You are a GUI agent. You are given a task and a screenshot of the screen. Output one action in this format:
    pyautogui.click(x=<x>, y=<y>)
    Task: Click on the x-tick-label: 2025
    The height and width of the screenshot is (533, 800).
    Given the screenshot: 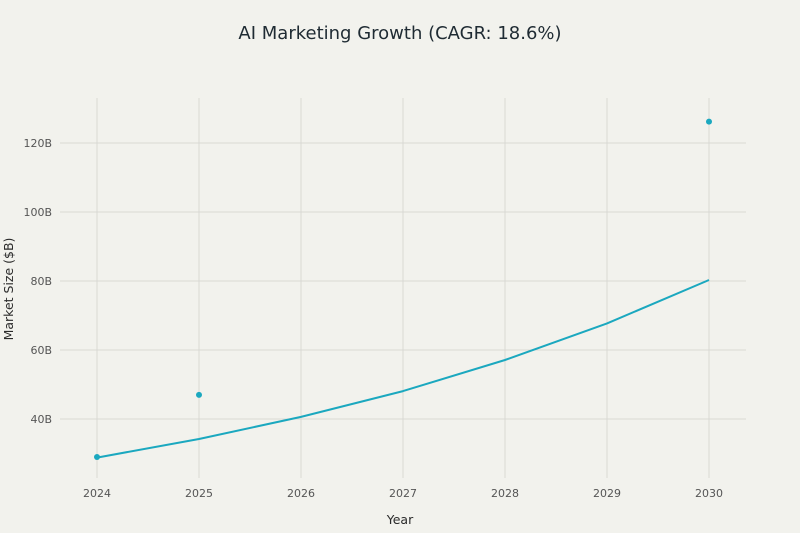 What is the action you would take?
    pyautogui.click(x=199, y=493)
    